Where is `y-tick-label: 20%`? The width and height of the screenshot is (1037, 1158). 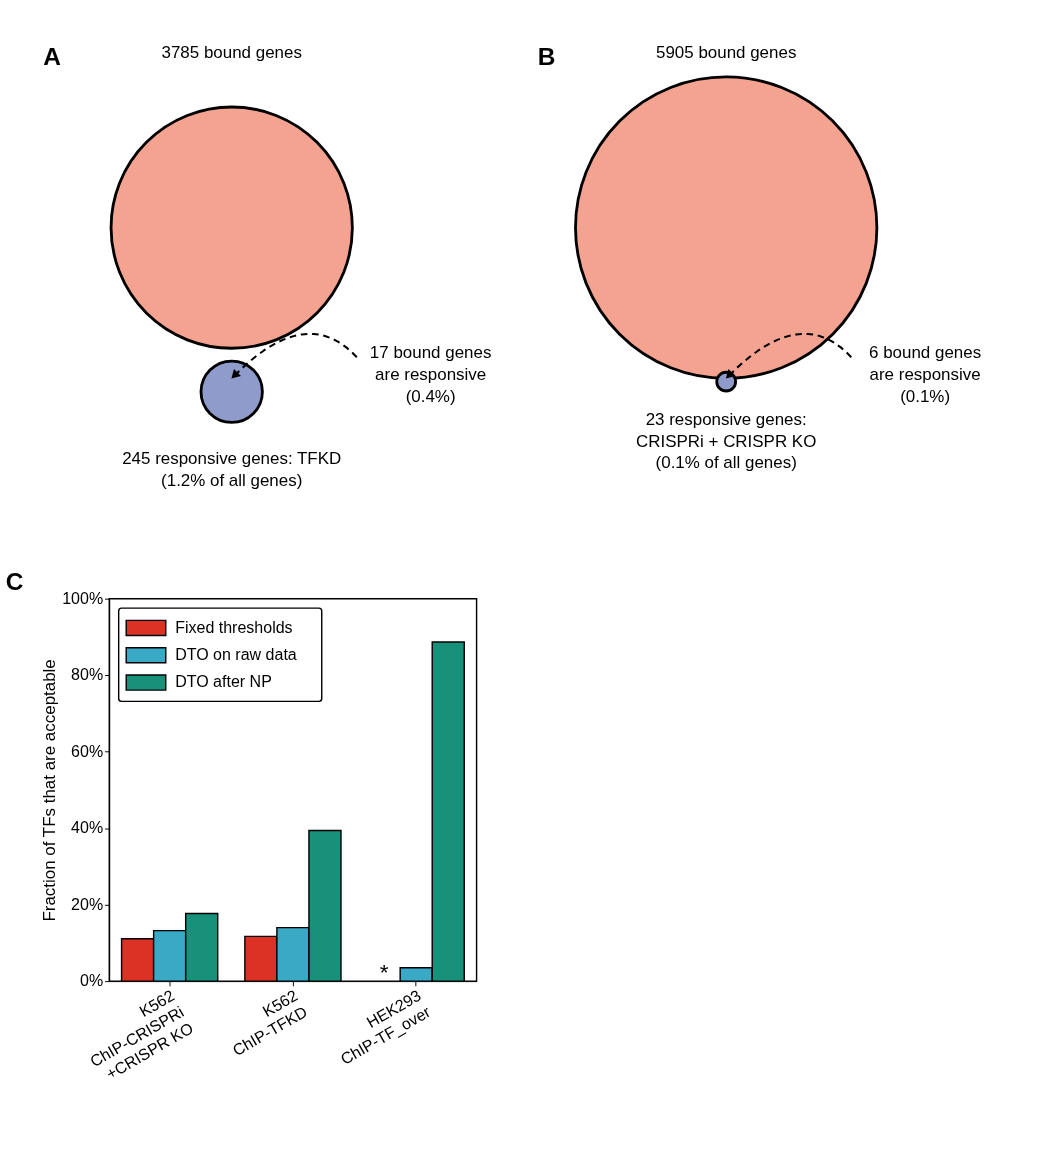
y-tick-label: 20% is located at coordinates (87, 904).